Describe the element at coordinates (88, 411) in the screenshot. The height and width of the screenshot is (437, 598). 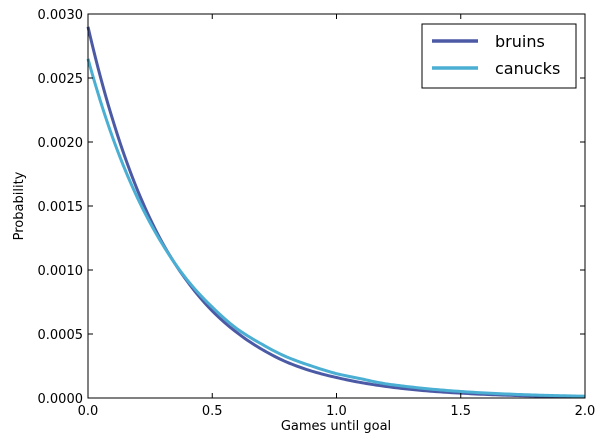
I see `x-tick-label-0: 0.0` at that location.